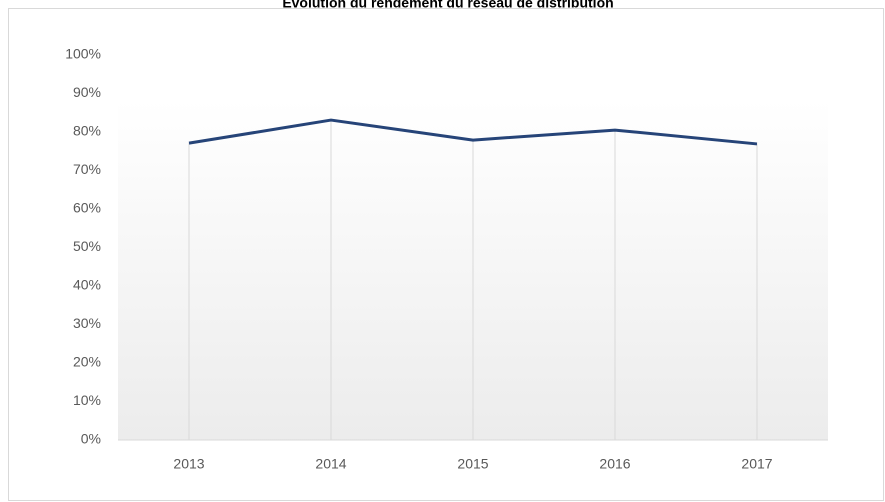 The image size is (885, 502). What do you see at coordinates (87, 285) in the screenshot?
I see `y-tick-label: 40%` at bounding box center [87, 285].